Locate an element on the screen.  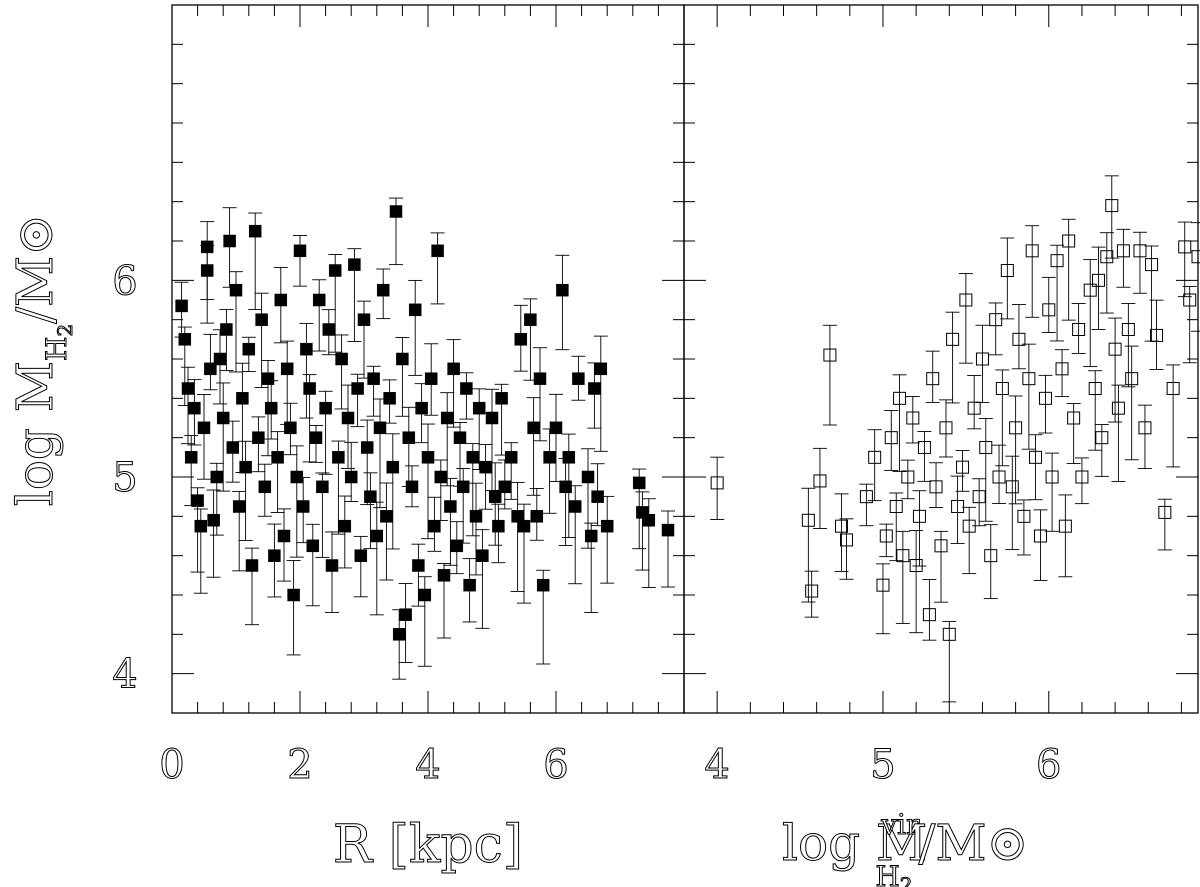
left-x-axis-label: R [kpc] is located at coordinates (428, 845).